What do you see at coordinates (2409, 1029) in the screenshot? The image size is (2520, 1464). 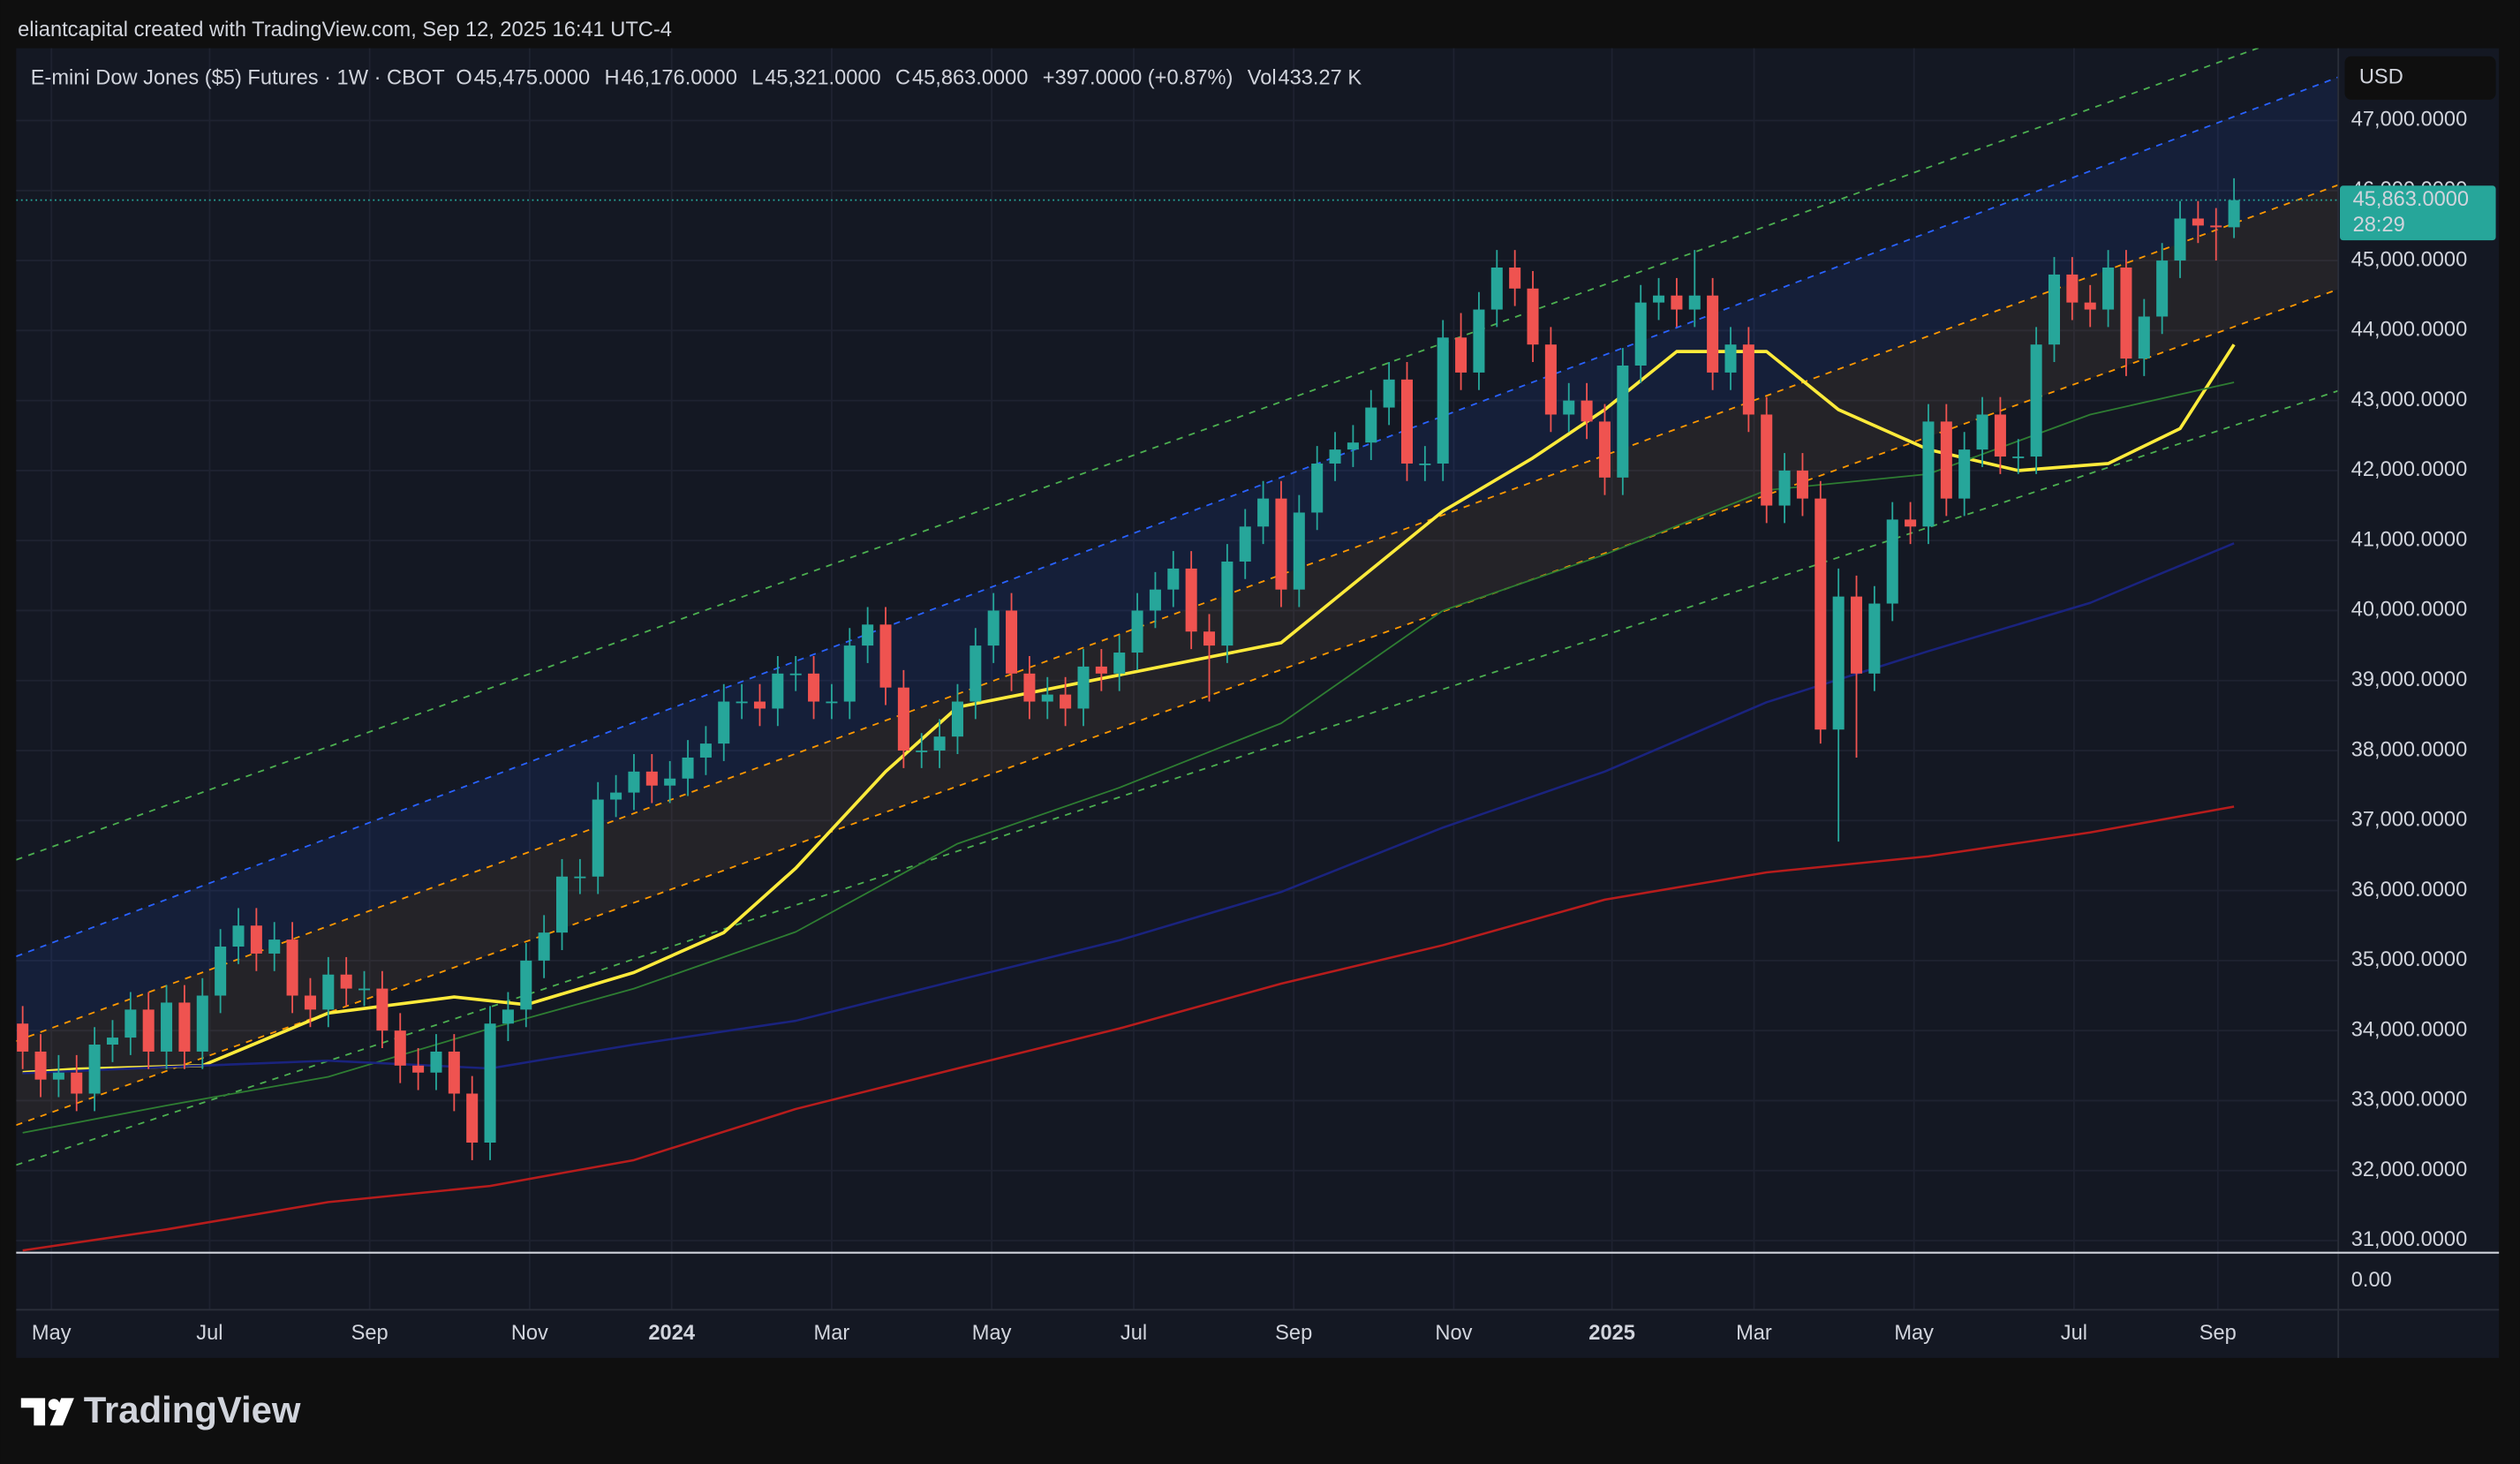 I see `y-tick-label: 34,000.0000` at bounding box center [2409, 1029].